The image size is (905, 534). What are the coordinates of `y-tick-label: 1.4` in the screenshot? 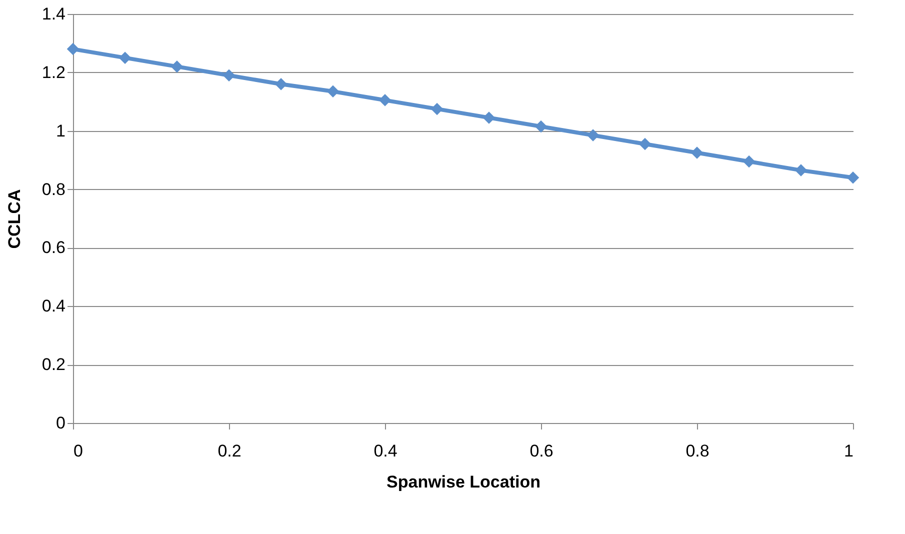 It's located at (54, 14).